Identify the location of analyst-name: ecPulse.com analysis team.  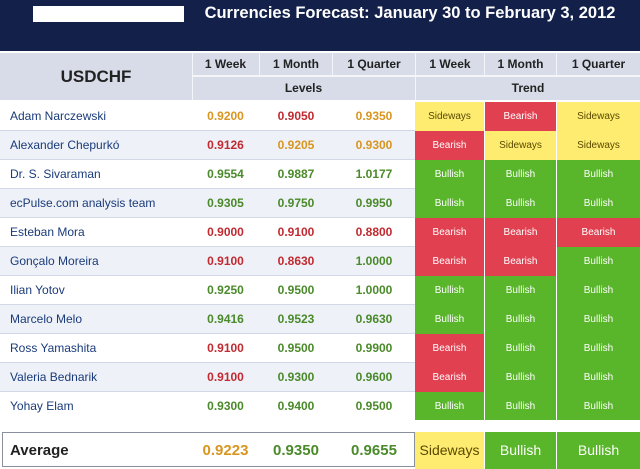
(83, 203).